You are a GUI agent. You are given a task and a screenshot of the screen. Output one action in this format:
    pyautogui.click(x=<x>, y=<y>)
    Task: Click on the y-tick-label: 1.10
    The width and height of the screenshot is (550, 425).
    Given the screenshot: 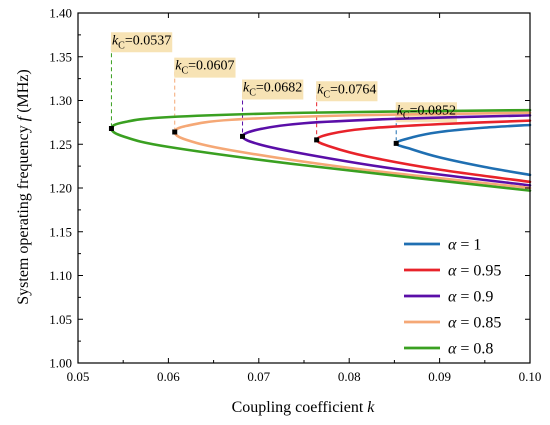 What is the action you would take?
    pyautogui.click(x=60, y=275)
    